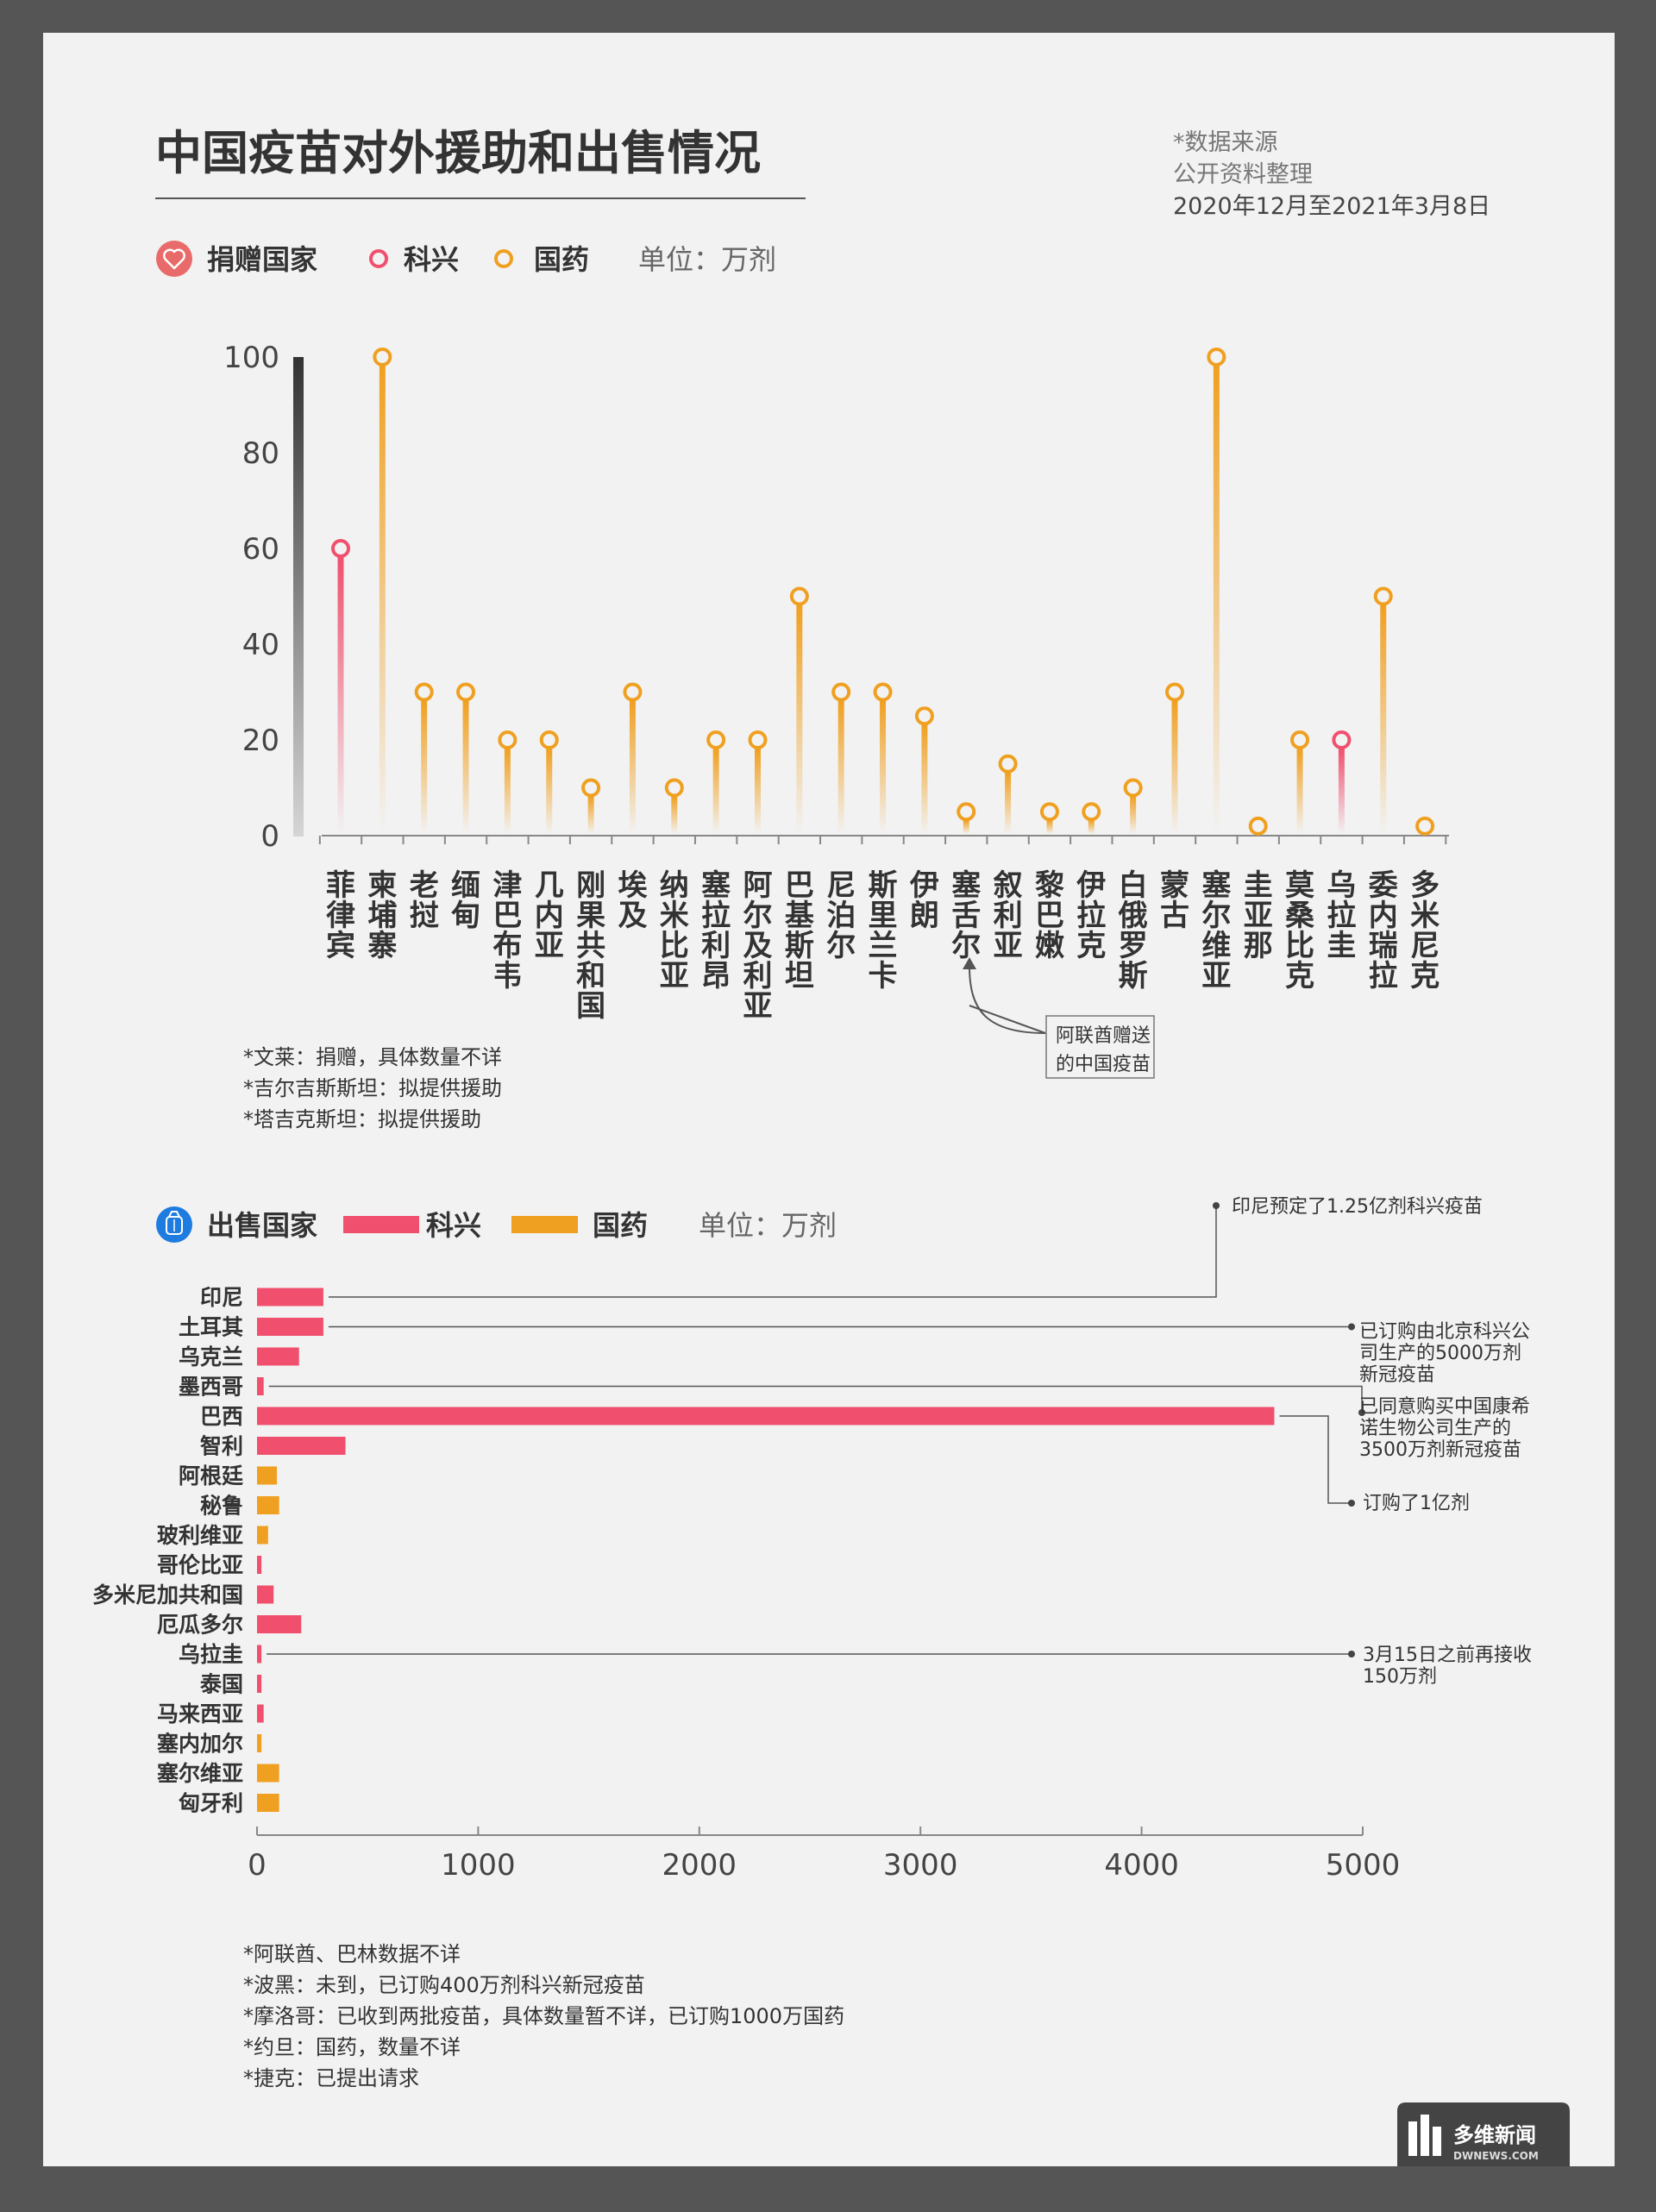  What do you see at coordinates (1363, 1865) in the screenshot?
I see `sale-x-tick-label: 5000` at bounding box center [1363, 1865].